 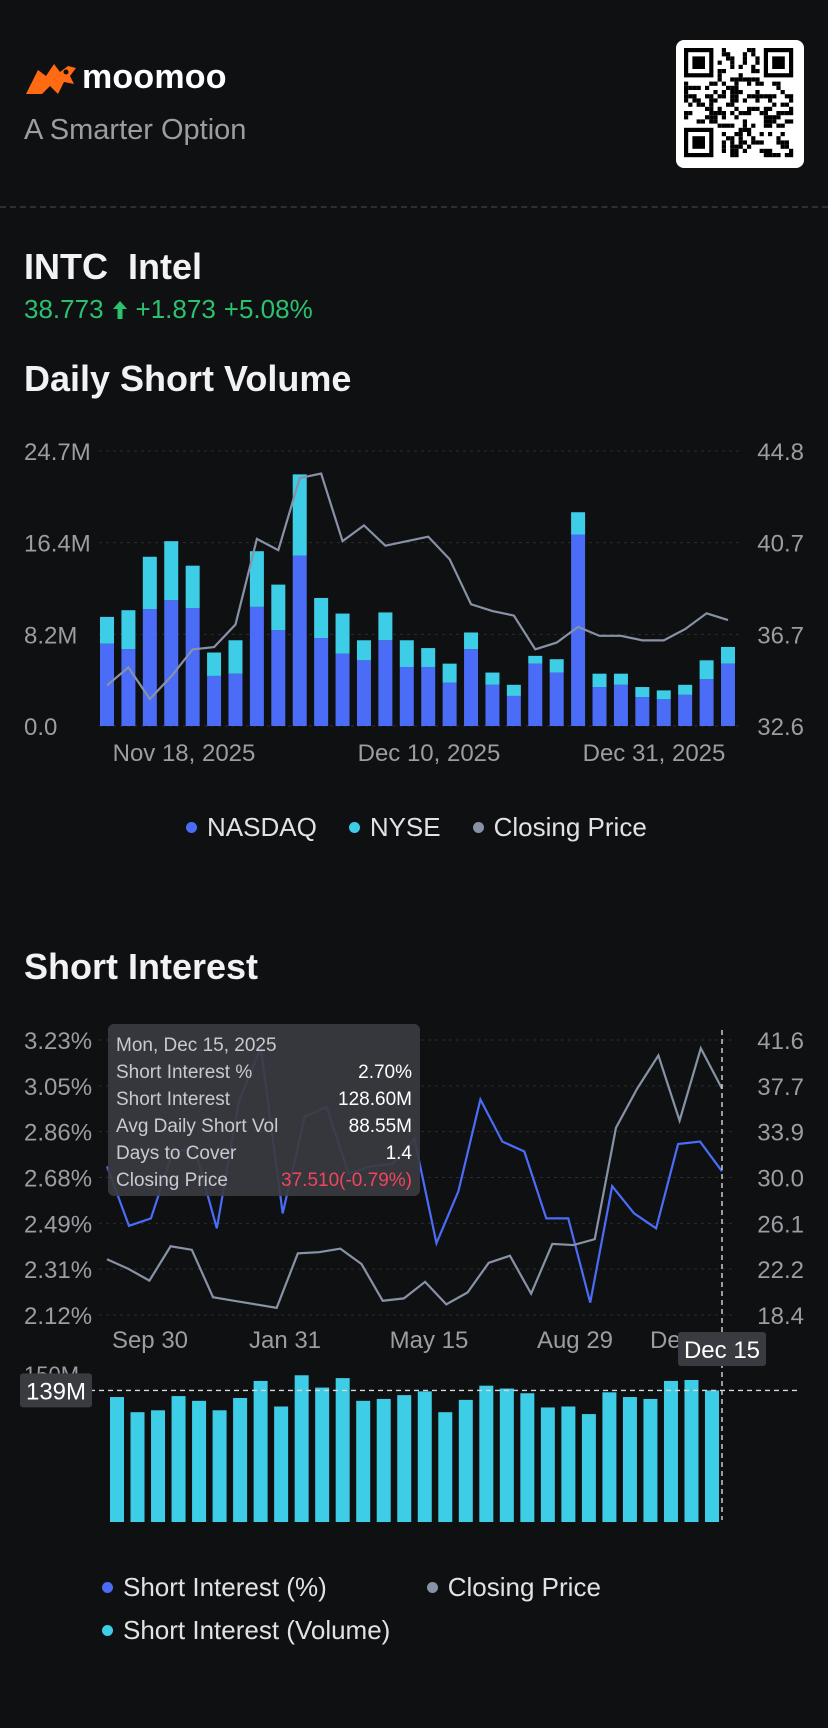 What do you see at coordinates (780, 1224) in the screenshot?
I see `y2-tick-label: 26.1` at bounding box center [780, 1224].